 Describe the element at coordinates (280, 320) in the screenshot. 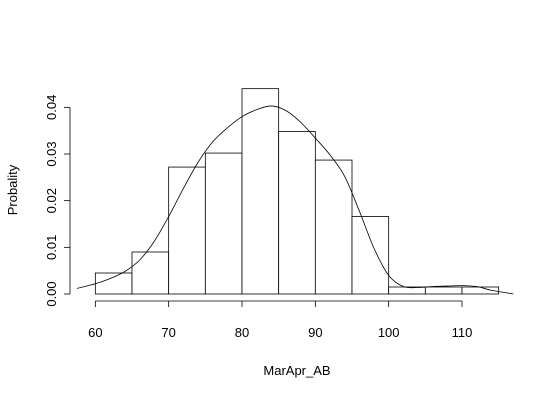

I see `x-axis: 60 70 80 90 100 110` at that location.